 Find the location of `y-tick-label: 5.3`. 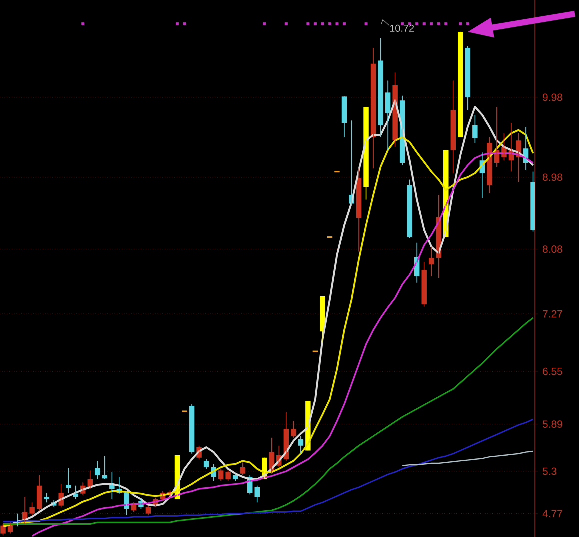

y-tick-label: 5.3 is located at coordinates (549, 472).